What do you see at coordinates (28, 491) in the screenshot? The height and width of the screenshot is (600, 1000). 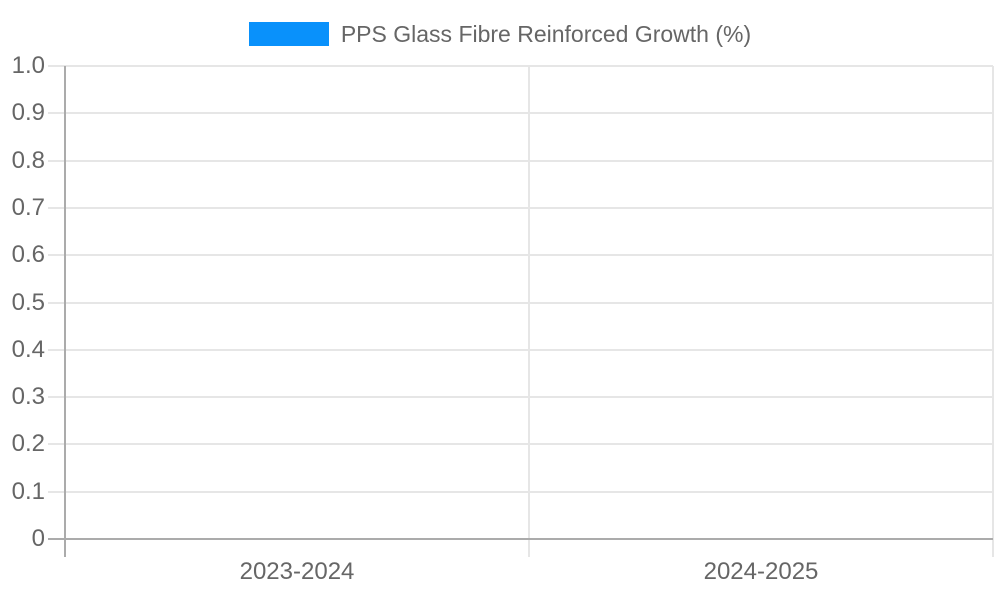 I see `y-axis-tick-label: 0.1` at bounding box center [28, 491].